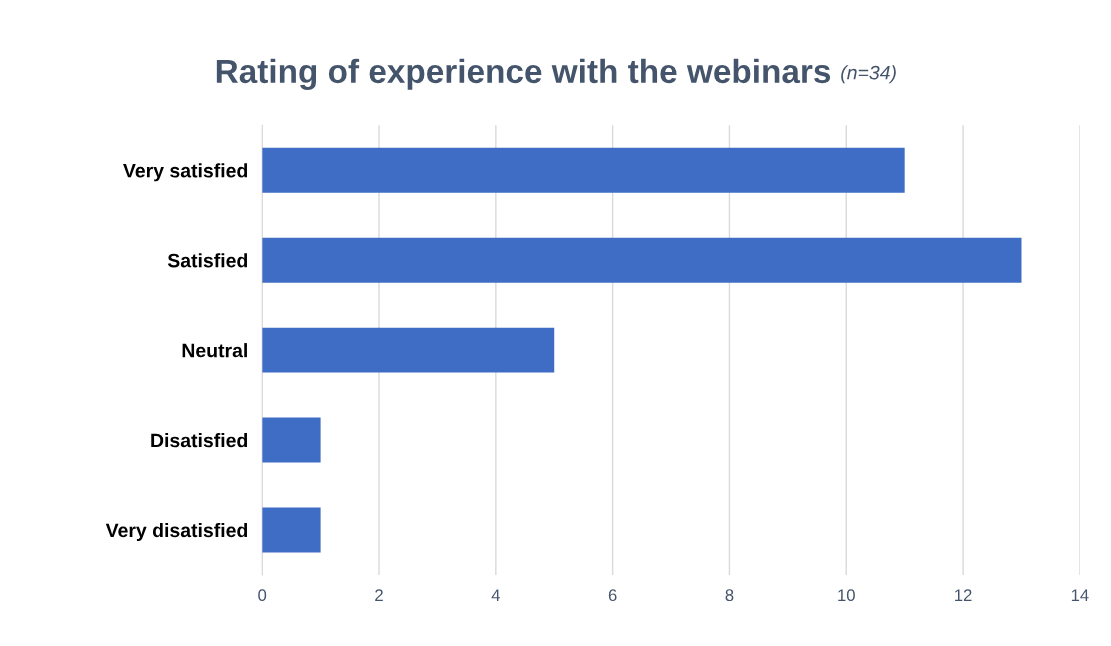 Image resolution: width=1111 pixels, height=646 pixels. I want to click on x-tick-label: 14, so click(1080, 595).